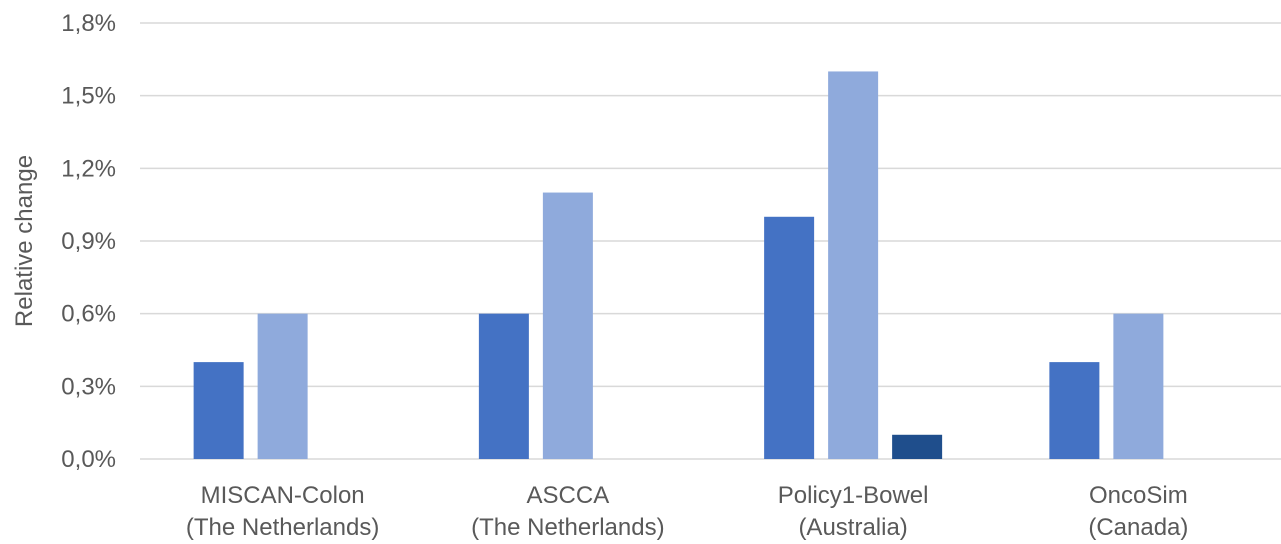  I want to click on y-tick-label: 0,6%, so click(88, 314).